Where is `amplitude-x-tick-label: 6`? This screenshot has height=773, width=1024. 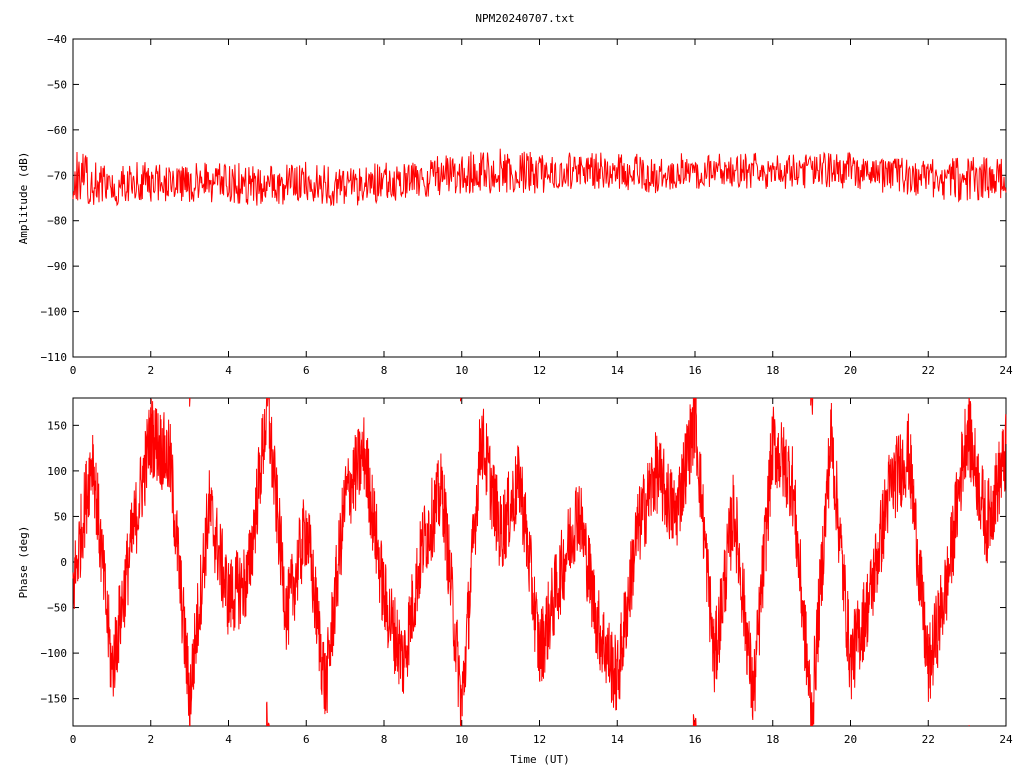
amplitude-x-tick-label: 6 is located at coordinates (306, 370).